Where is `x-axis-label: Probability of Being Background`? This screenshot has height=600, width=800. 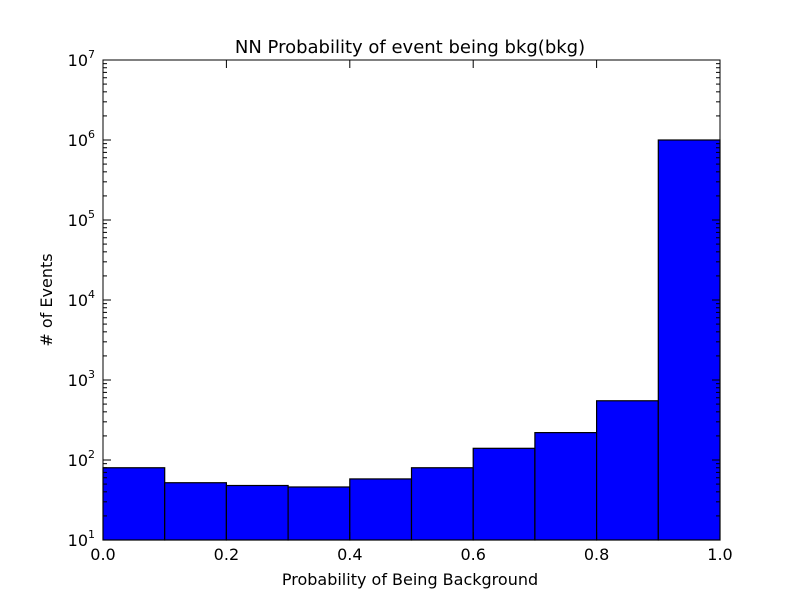 x-axis-label: Probability of Being Background is located at coordinates (410, 579).